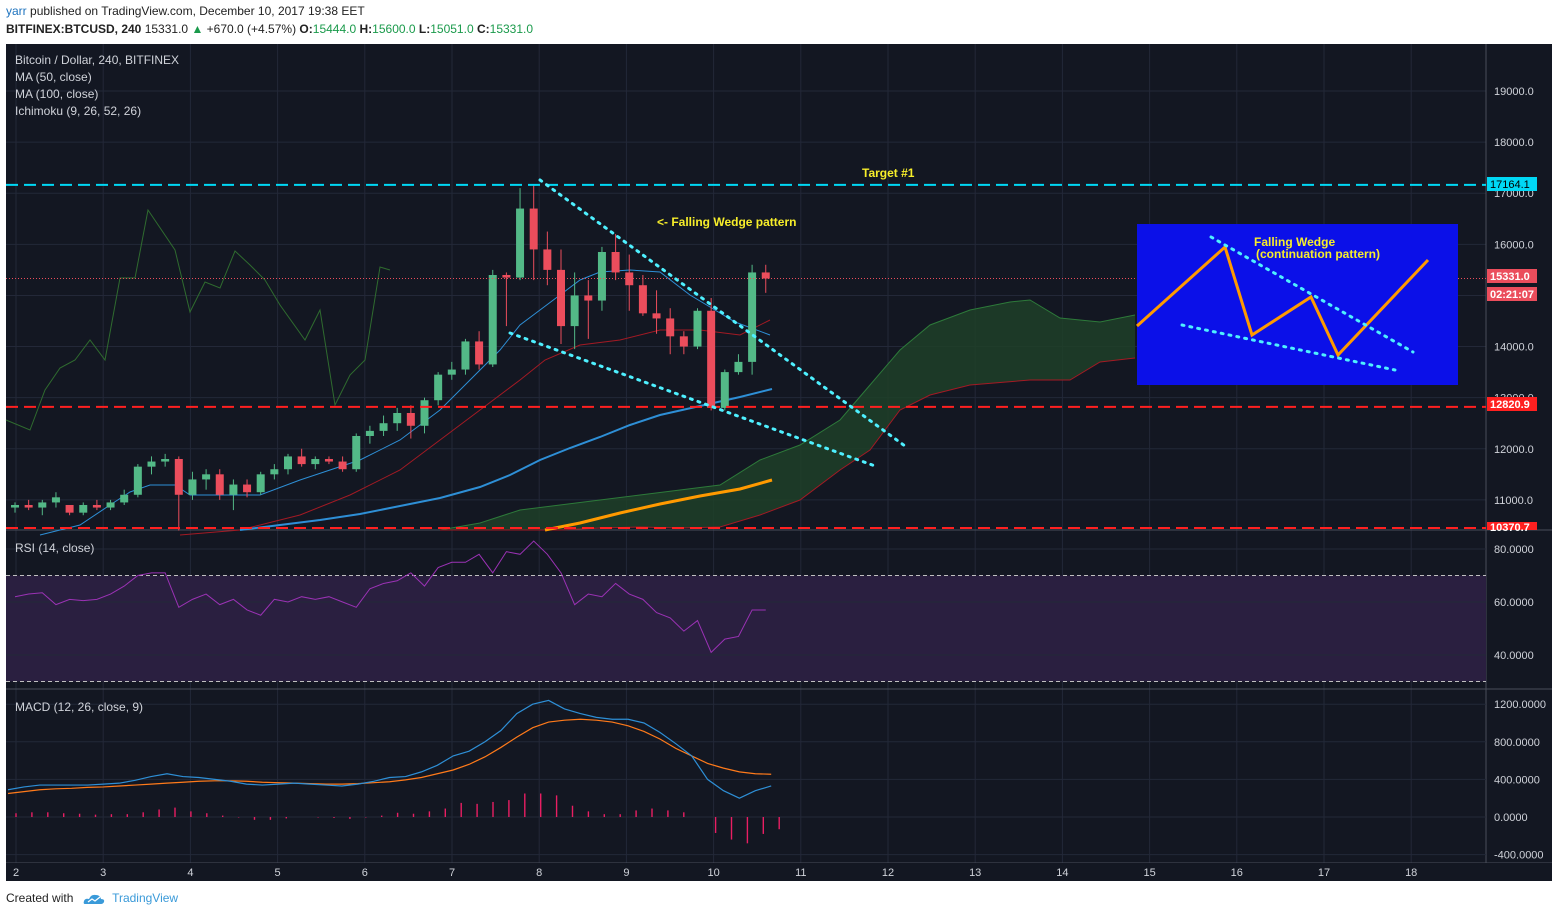 This screenshot has width=1556, height=917. Describe the element at coordinates (888, 873) in the screenshot. I see `time-tick-label: 12` at that location.